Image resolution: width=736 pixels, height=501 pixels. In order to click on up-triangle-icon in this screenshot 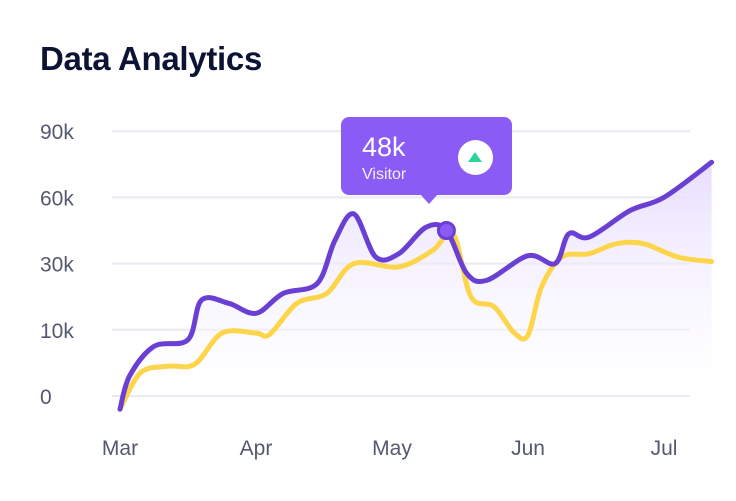, I will do `click(475, 157)`.